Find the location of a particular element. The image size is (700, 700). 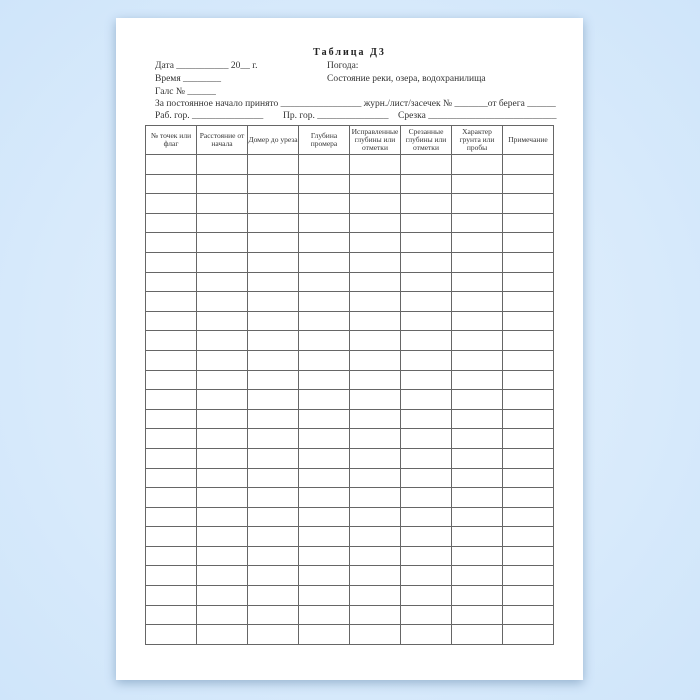

column-header: Расстояние от начала is located at coordinates (222, 140).